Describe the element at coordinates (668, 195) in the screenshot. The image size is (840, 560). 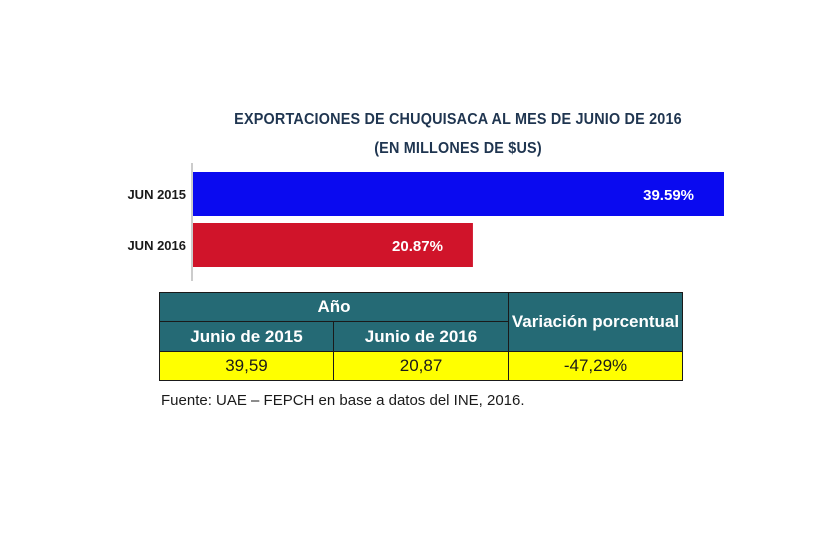
I see `data-label: 39.59%` at that location.